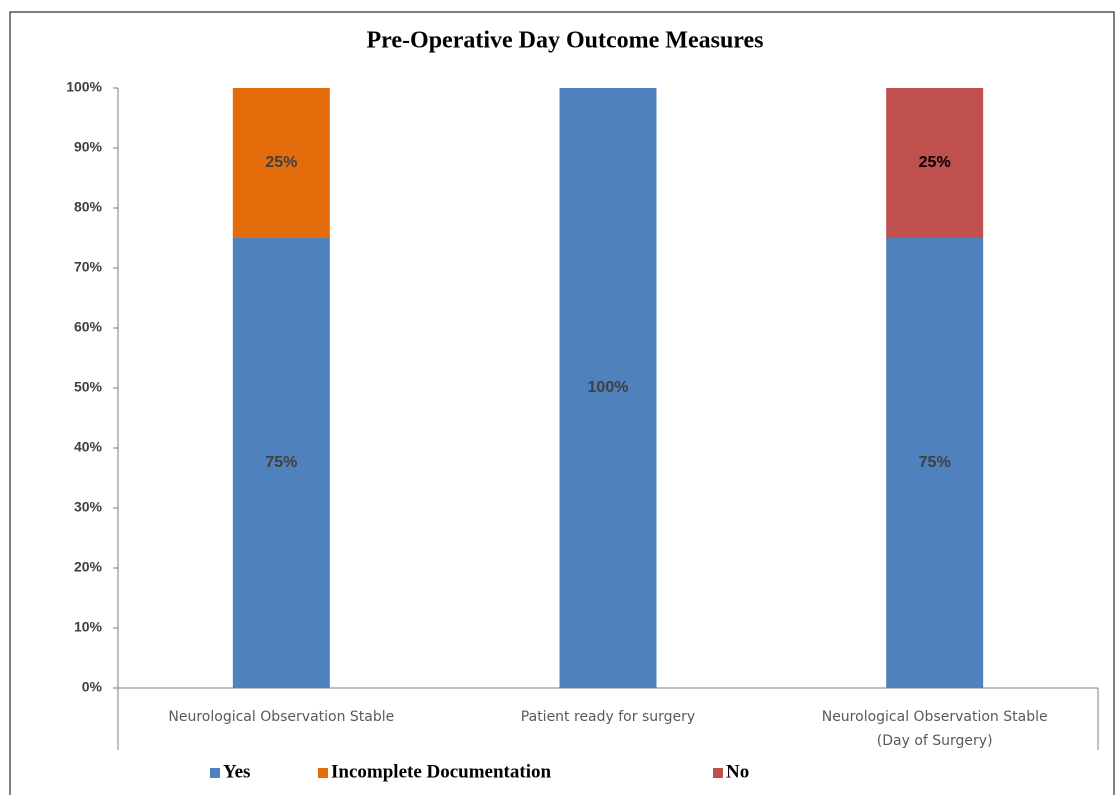 Image resolution: width=1118 pixels, height=795 pixels. Describe the element at coordinates (281, 717) in the screenshot. I see `x-tick-label: Neurological Observation Stable` at that location.